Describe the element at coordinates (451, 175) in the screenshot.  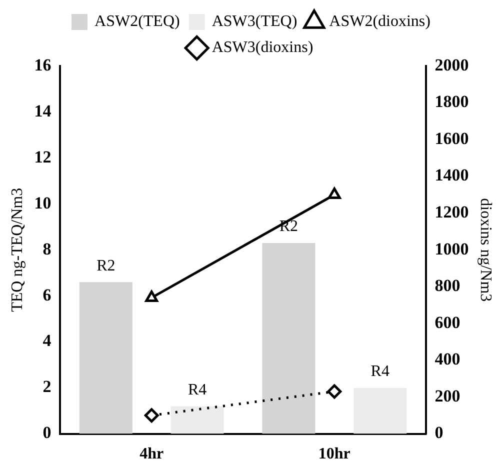
I see `y2-tick-label: 1400` at that location.